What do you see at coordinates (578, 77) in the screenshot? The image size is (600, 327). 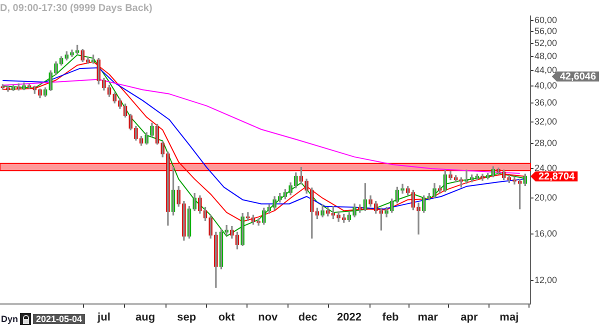 I see `text: 42,6046` at bounding box center [578, 77].